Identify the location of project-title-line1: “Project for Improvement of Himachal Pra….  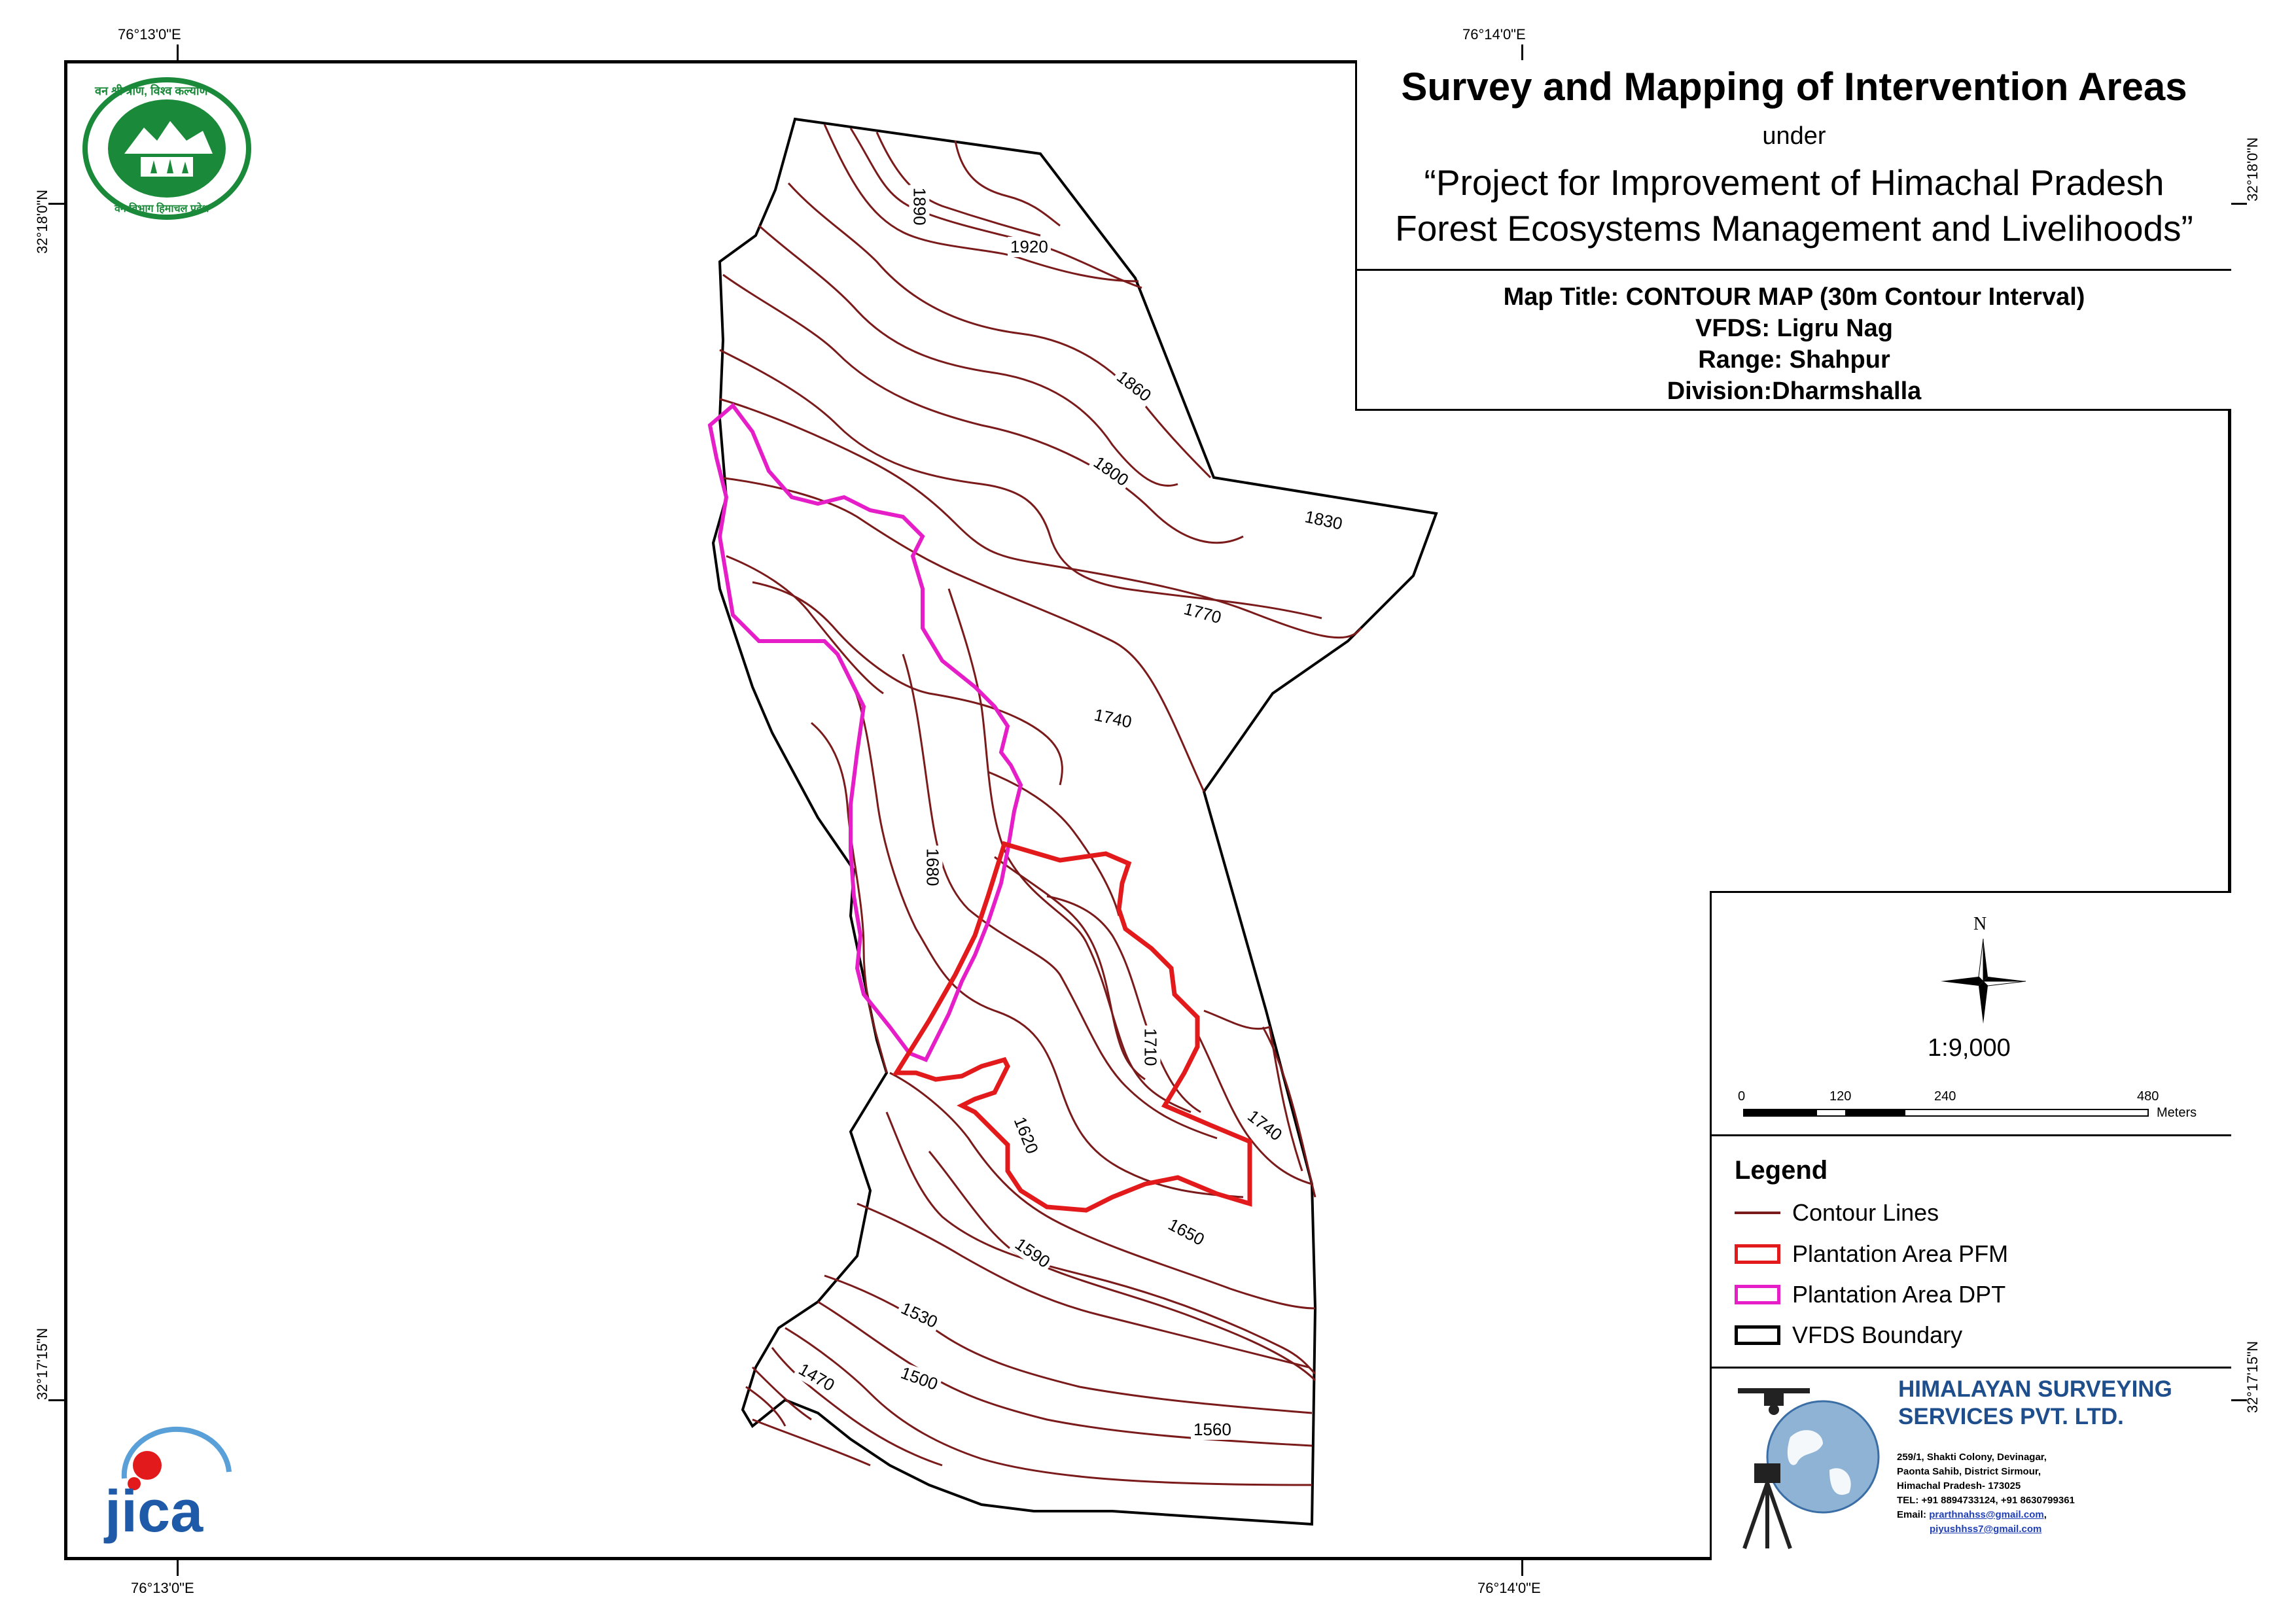
(1794, 182).